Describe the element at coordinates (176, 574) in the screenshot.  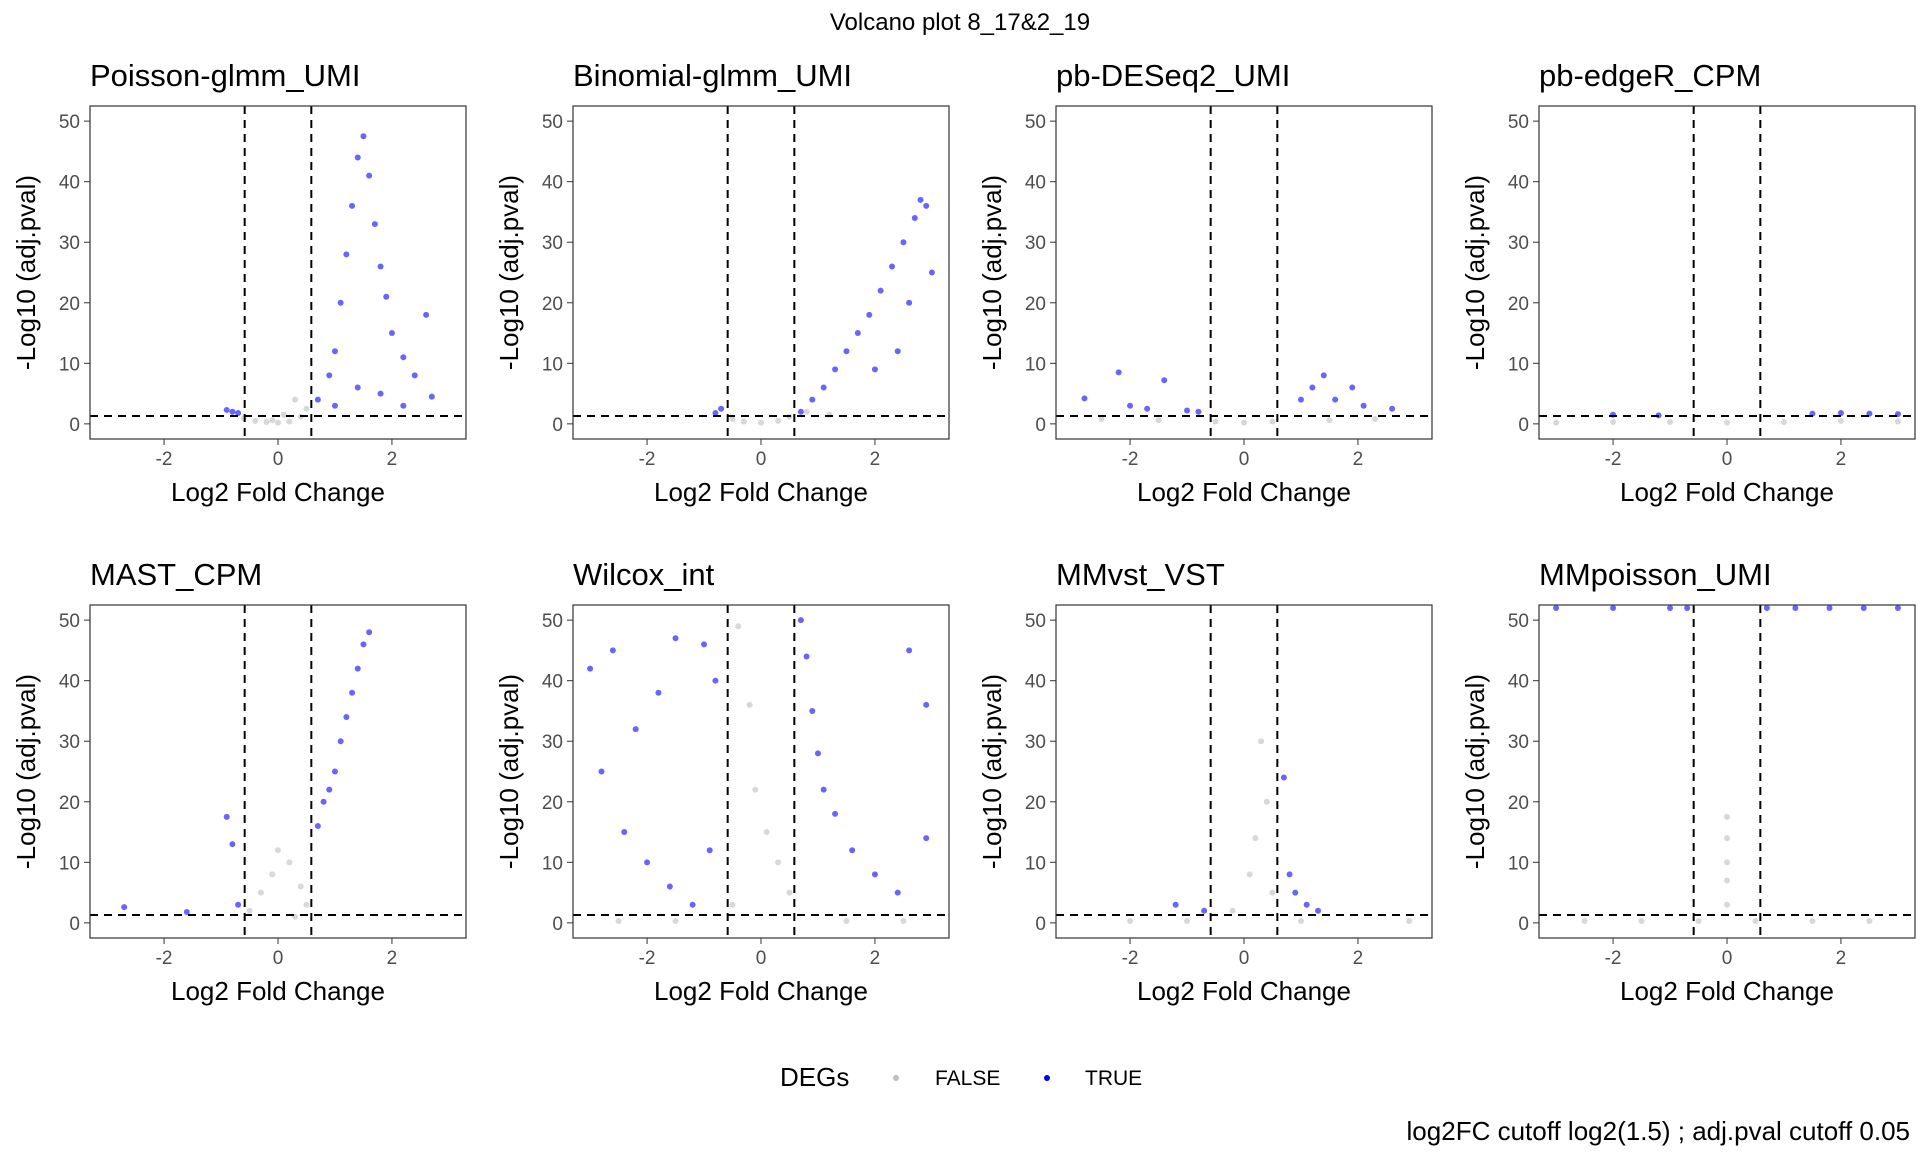
I see `panel-title: MAST_CPM` at that location.